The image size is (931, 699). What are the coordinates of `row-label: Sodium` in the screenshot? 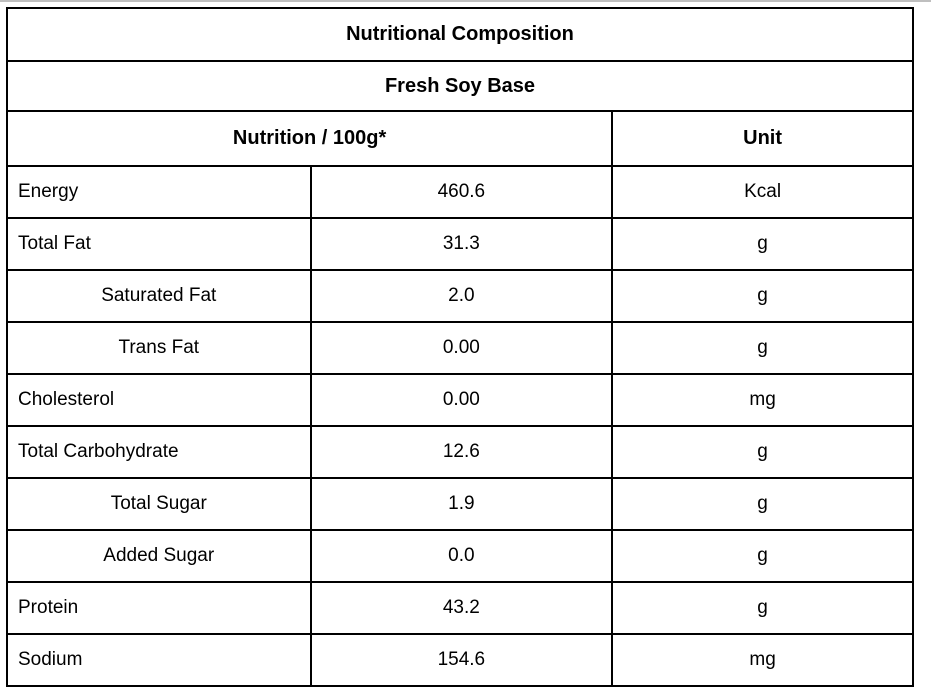 It's located at (159, 660).